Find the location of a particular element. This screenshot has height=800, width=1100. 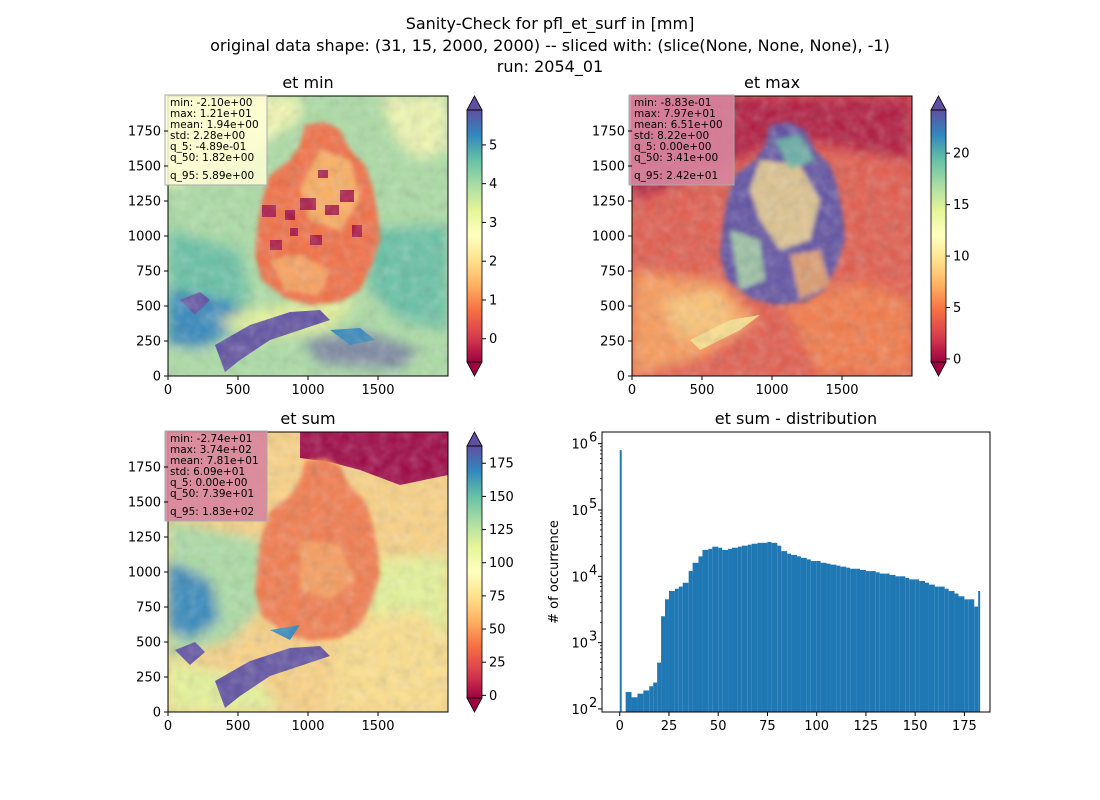

panel-title: et max is located at coordinates (772, 82).